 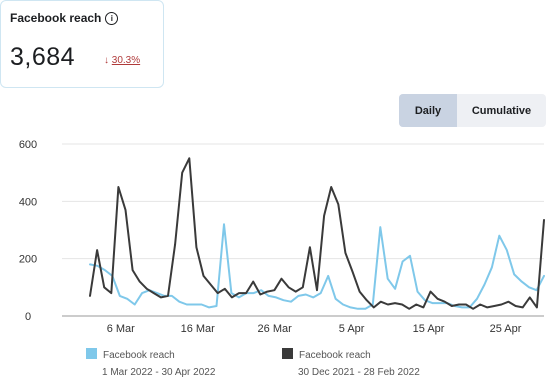 I want to click on x-tick-label: 25 Apr, so click(x=506, y=329).